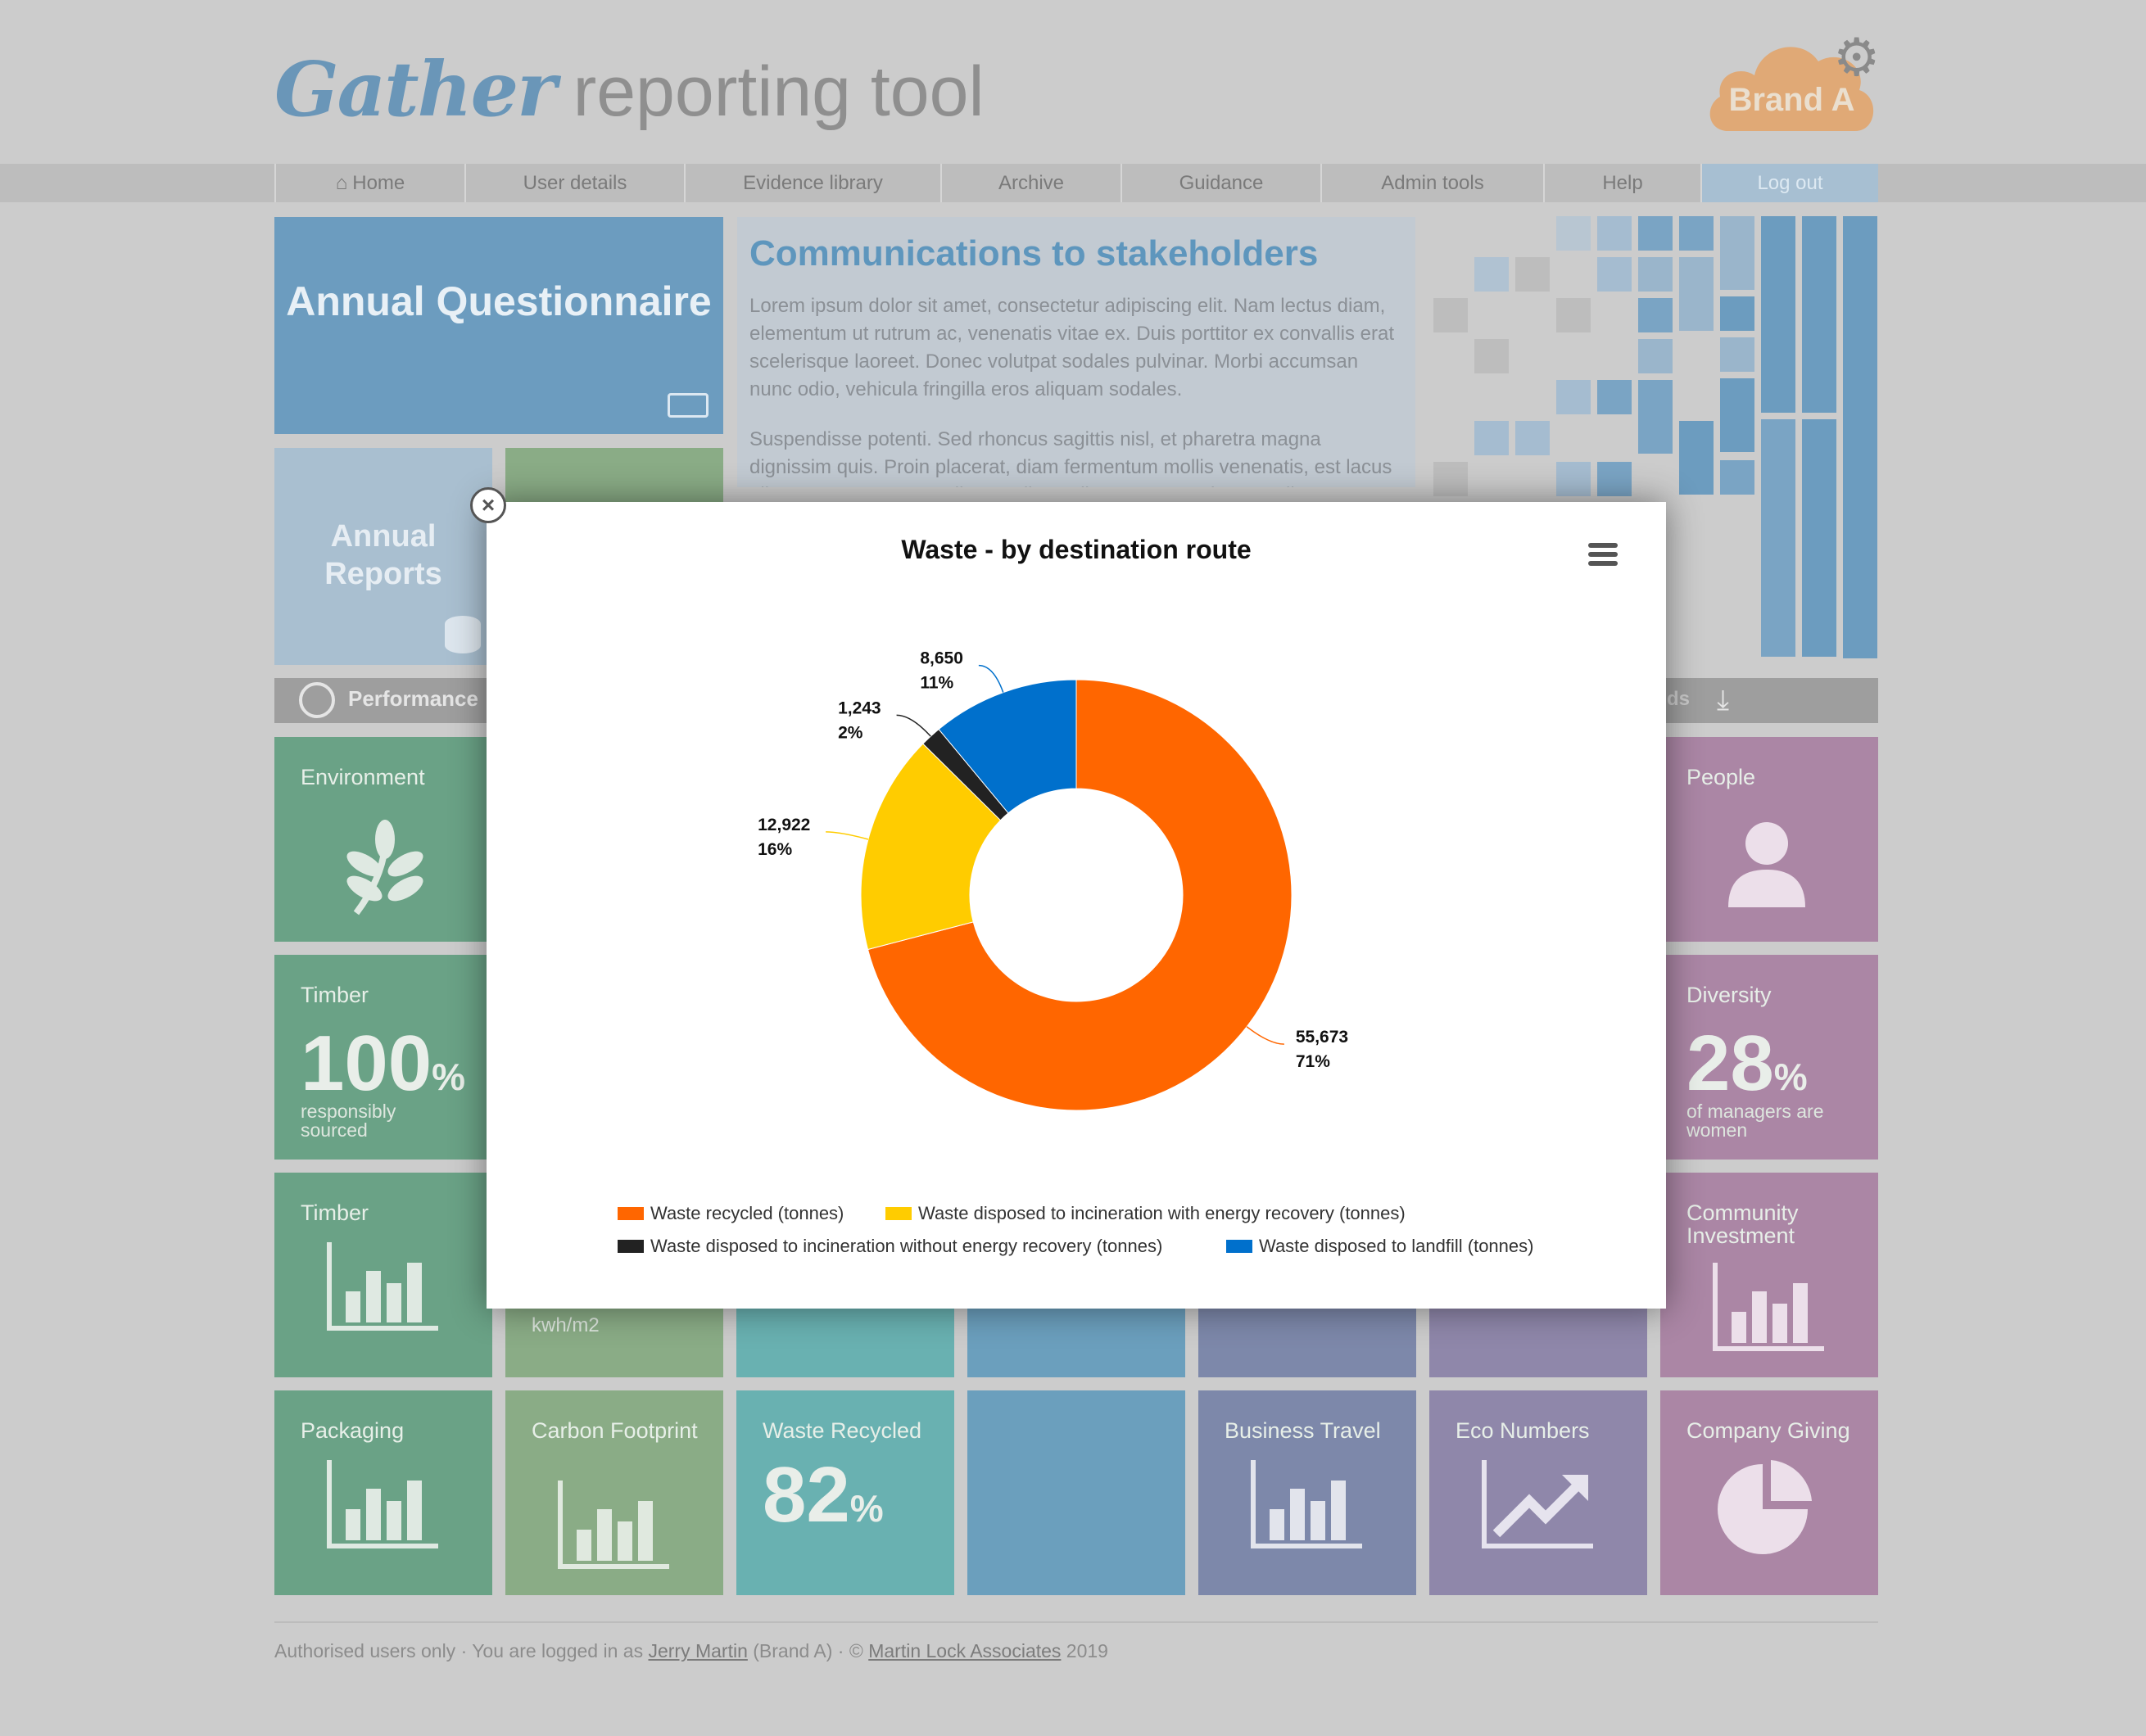 The width and height of the screenshot is (2146, 1736). I want to click on people-tile: People, so click(1769, 839).